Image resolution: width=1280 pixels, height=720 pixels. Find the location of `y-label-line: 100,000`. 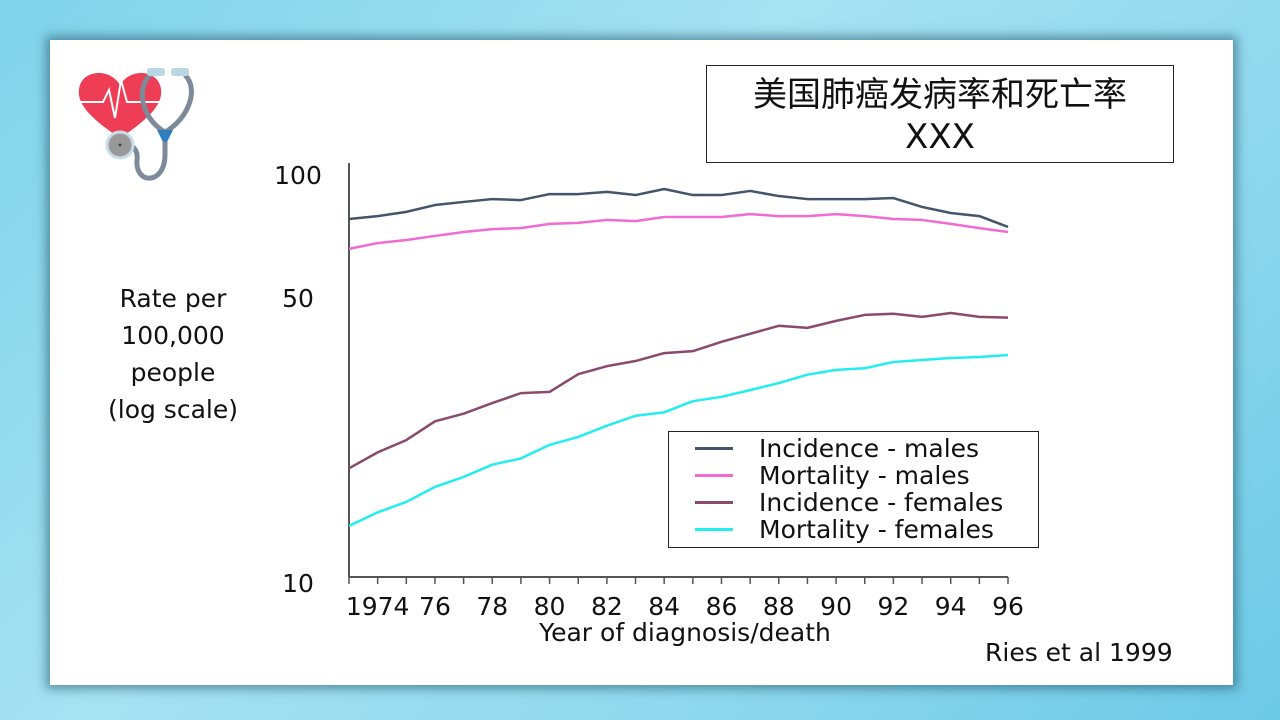

y-label-line: 100,000 is located at coordinates (173, 335).